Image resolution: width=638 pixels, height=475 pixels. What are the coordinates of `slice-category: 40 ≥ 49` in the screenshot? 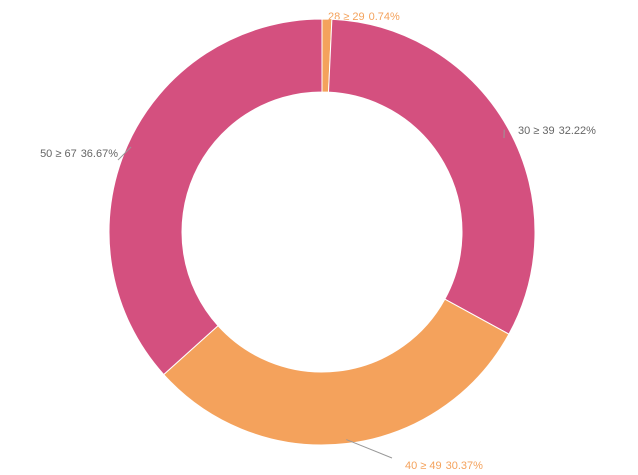 It's located at (423, 466).